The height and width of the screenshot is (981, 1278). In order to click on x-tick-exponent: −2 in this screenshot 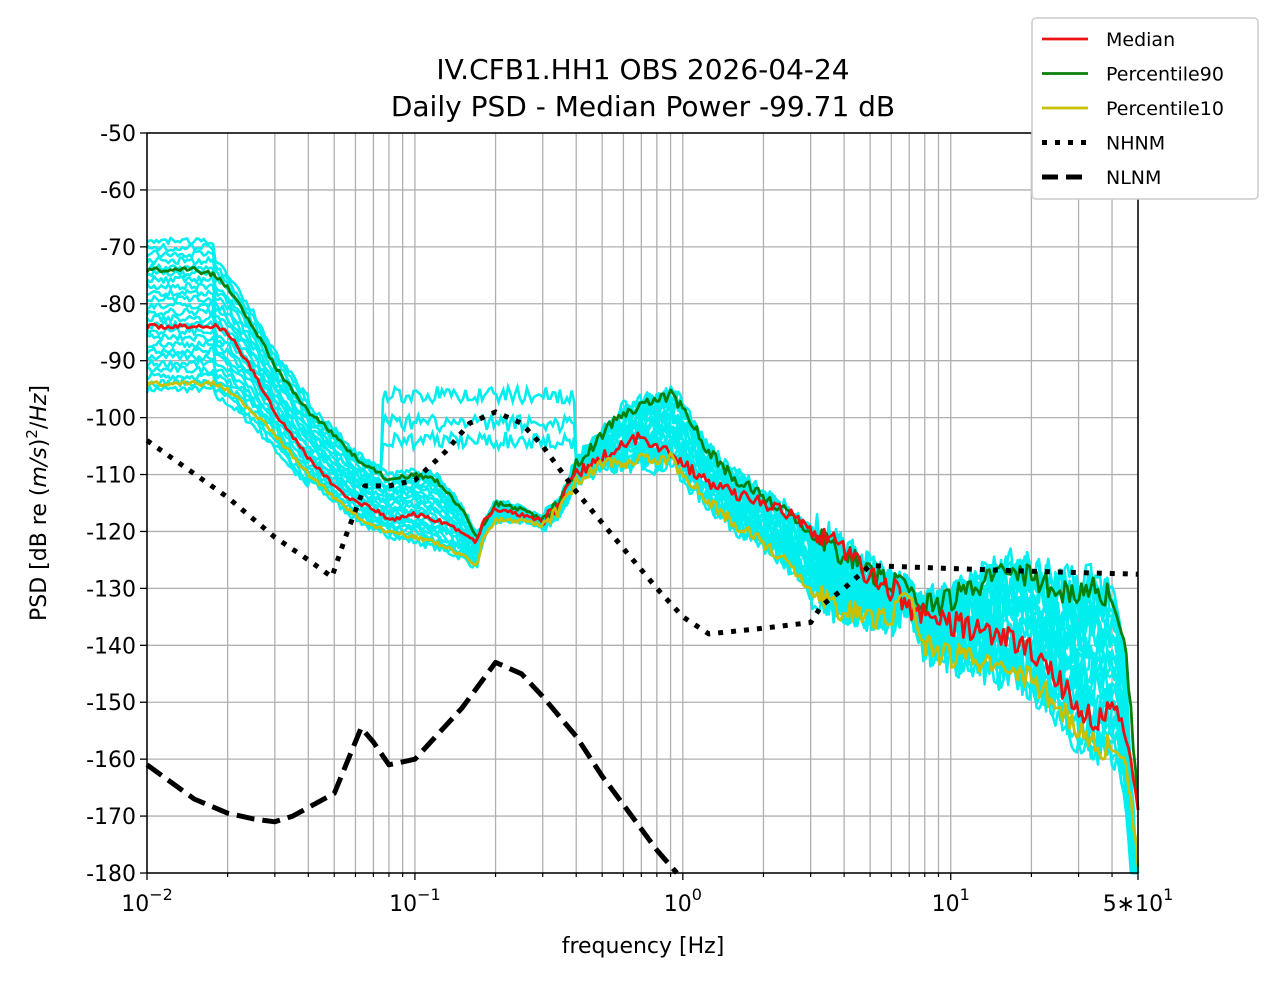, I will do `click(161, 894)`.